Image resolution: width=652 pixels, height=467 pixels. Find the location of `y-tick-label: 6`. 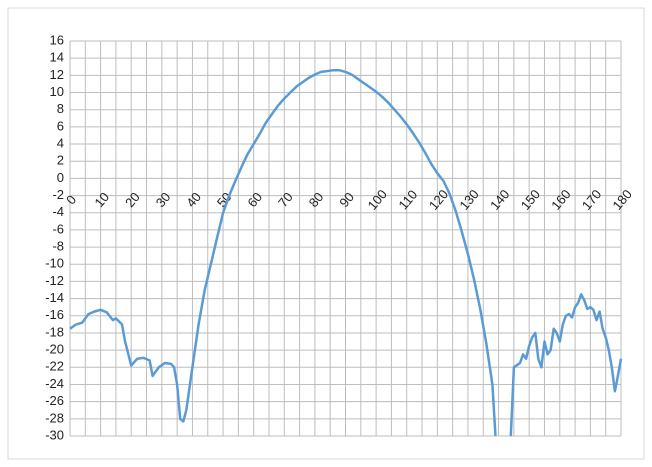

y-tick-label: 6 is located at coordinates (60, 125).